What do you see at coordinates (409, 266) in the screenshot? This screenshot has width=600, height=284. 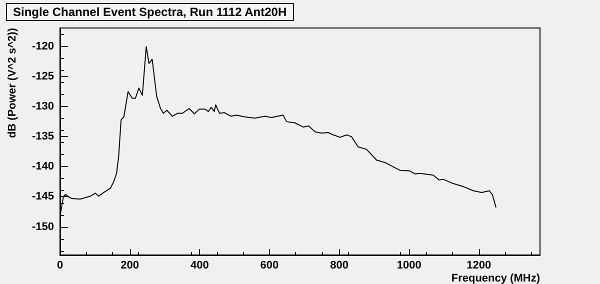 I see `x-tick-label: 1000` at bounding box center [409, 266].